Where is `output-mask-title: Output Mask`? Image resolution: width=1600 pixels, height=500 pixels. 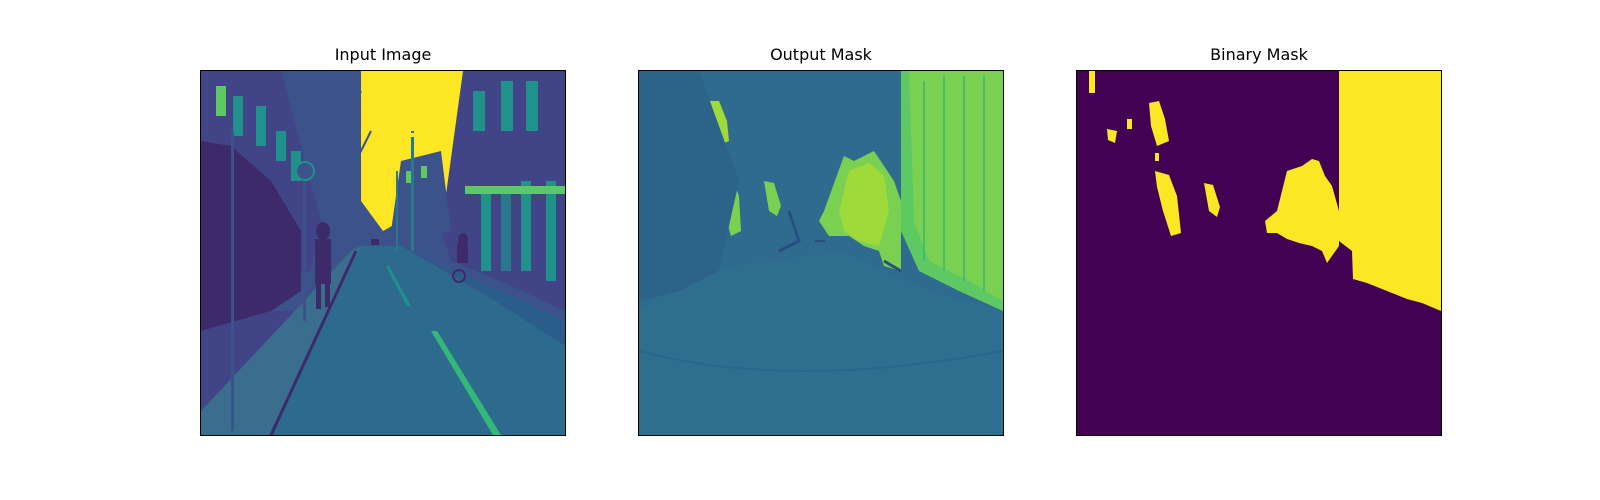 output-mask-title: Output Mask is located at coordinates (821, 54).